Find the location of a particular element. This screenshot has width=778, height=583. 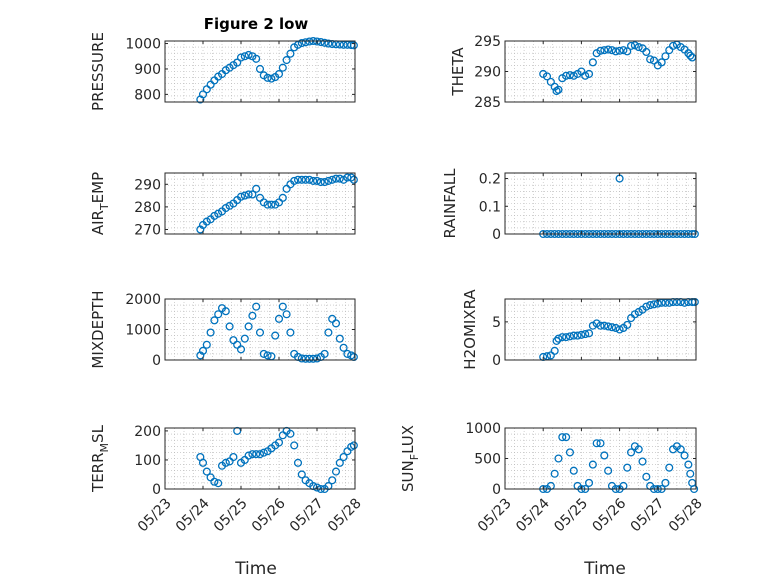

subplot-theta: 285 290 295 THETA is located at coordinates (573, 72).